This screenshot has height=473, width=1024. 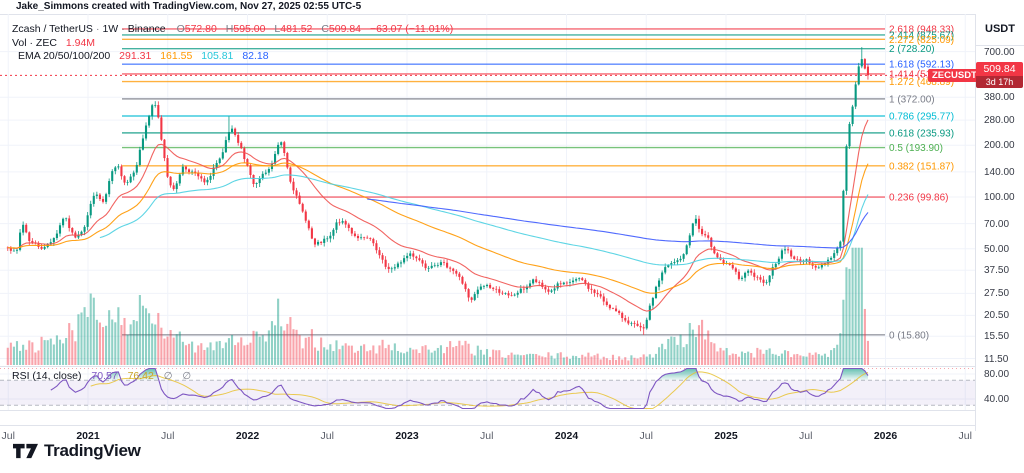 I want to click on price-tick-label: 700.00, so click(x=999, y=52).